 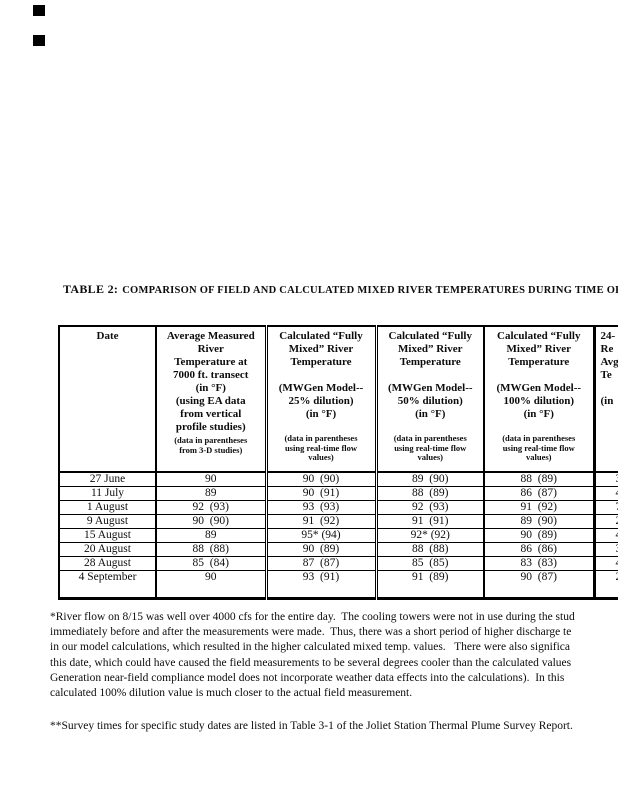 I want to click on header-cell-date: Date, so click(x=107, y=399).